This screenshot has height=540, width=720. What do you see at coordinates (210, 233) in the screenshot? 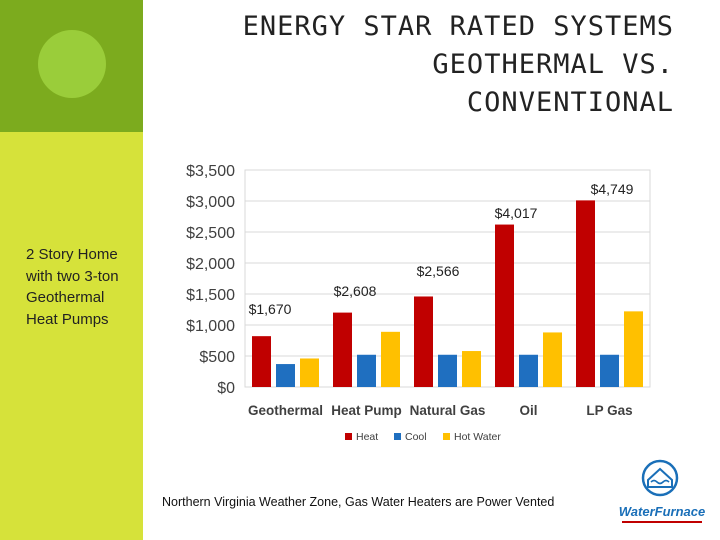
I see `y-tick-label: $2,500` at bounding box center [210, 233].